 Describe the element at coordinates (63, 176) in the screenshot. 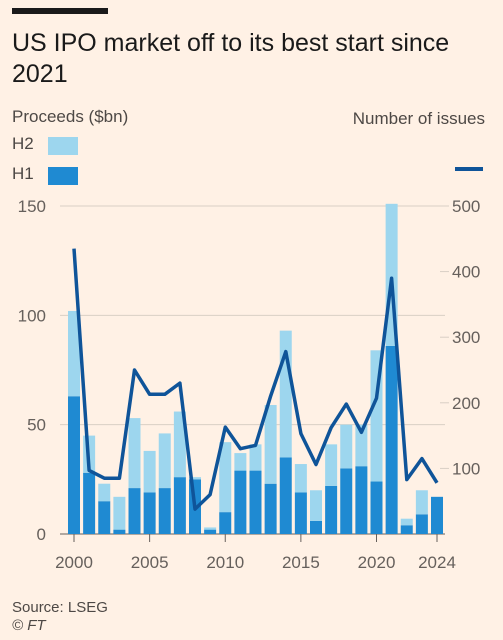

I see `legend-swatch-h1` at that location.